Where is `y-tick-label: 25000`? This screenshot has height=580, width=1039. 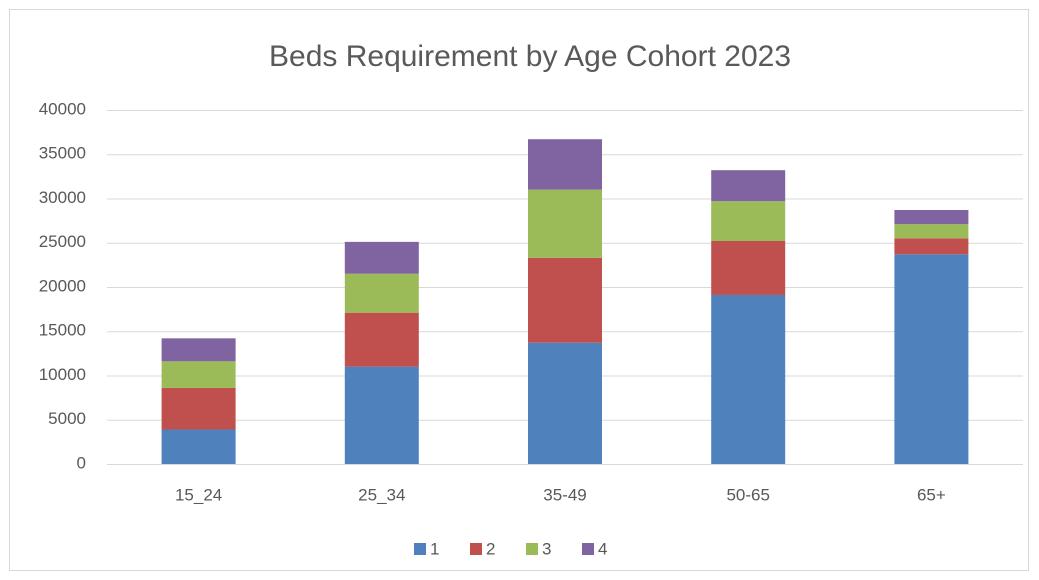 y-tick-label: 25000 is located at coordinates (62, 241).